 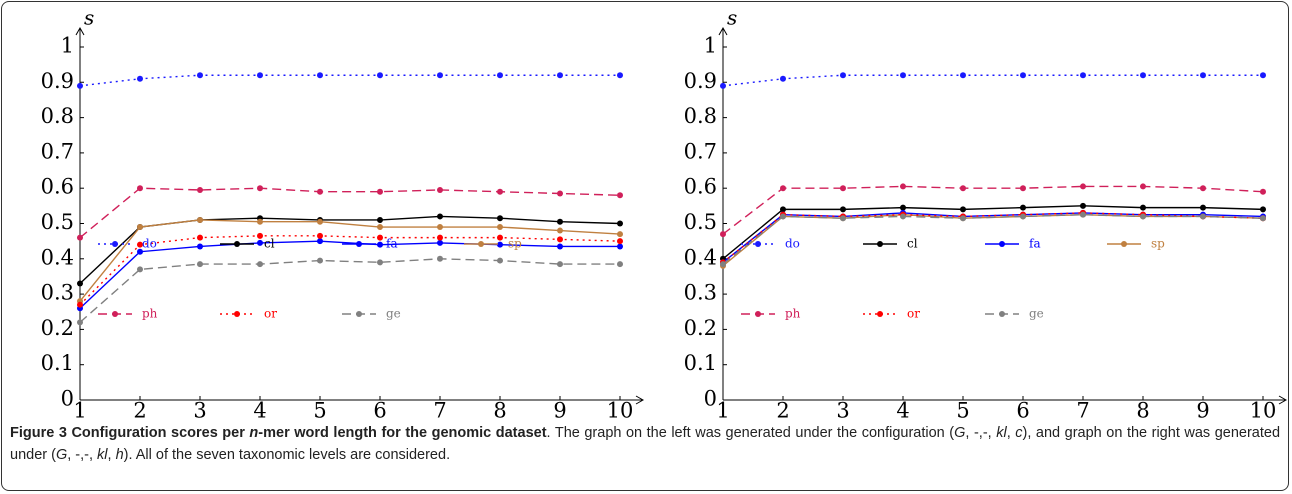 What do you see at coordinates (640, 400) in the screenshot?
I see `x-arrow` at bounding box center [640, 400].